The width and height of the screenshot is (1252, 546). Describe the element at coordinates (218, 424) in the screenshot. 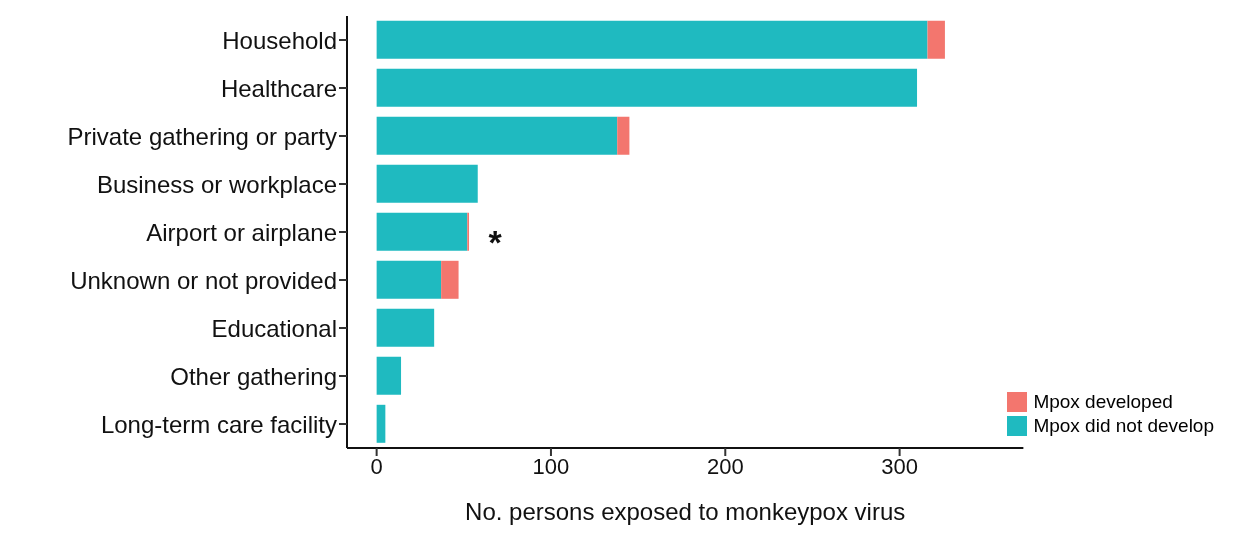

I see `y-tick-label: Long-term care facility` at that location.